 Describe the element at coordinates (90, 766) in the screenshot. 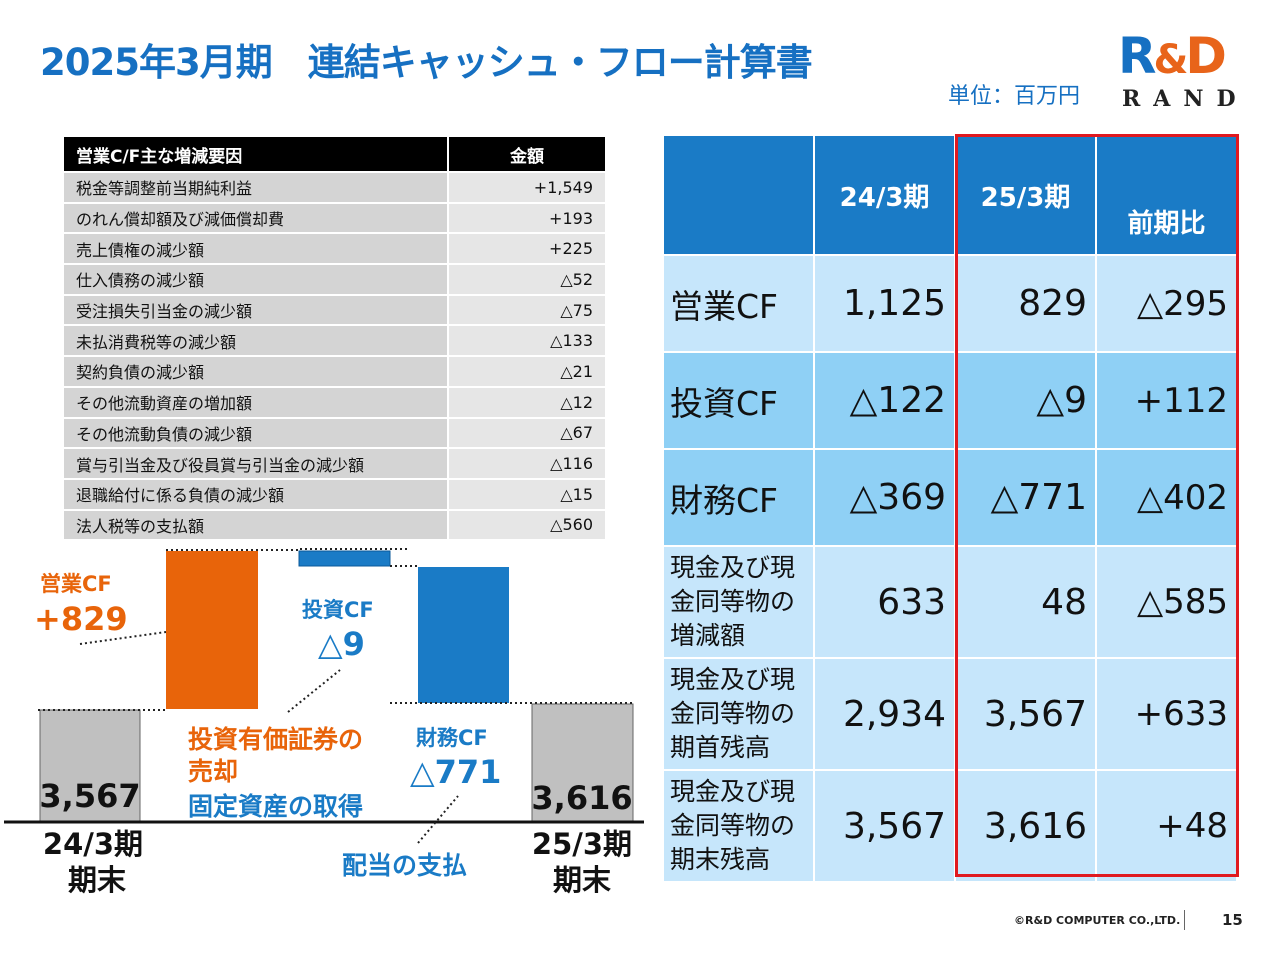

I see `bar-start-balance` at that location.